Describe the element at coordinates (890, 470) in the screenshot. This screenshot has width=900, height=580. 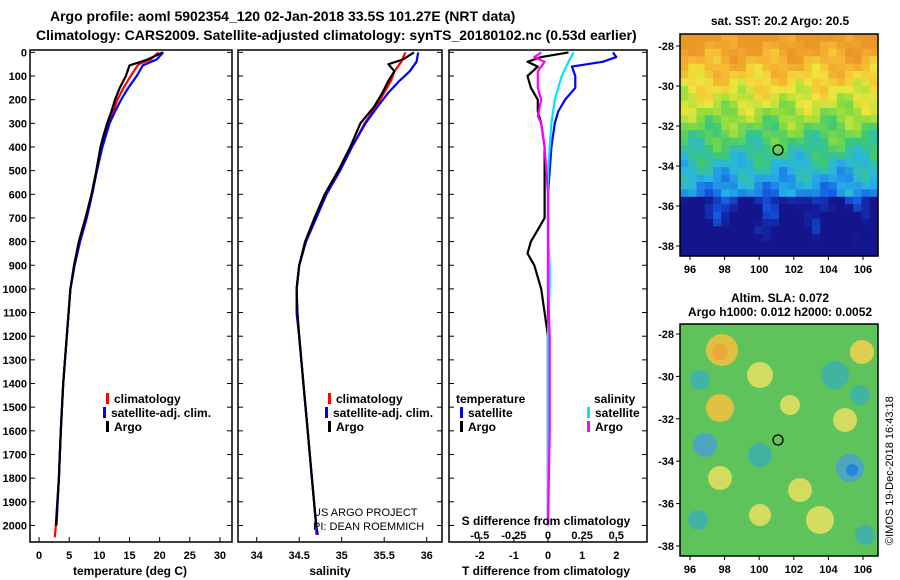
I see `imos-side-label: ©IMOS 19-Dec-2018 16:43:18` at that location.